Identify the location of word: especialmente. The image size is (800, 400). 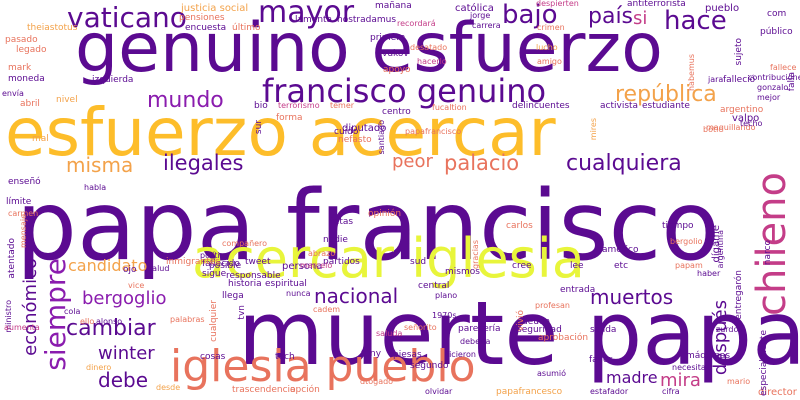
(764, 363).